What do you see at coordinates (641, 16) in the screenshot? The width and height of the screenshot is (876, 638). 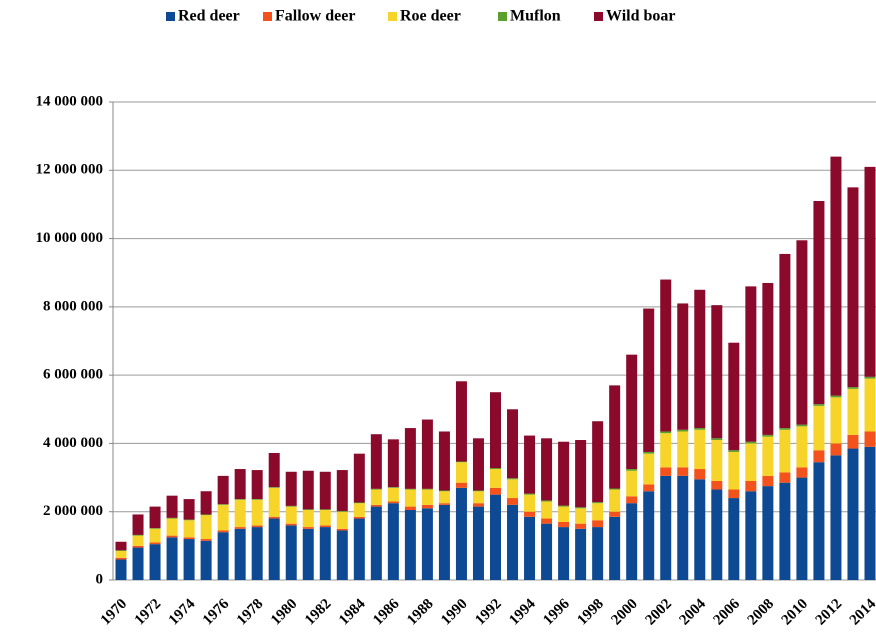 I see `legend-label: Wild boar` at bounding box center [641, 16].